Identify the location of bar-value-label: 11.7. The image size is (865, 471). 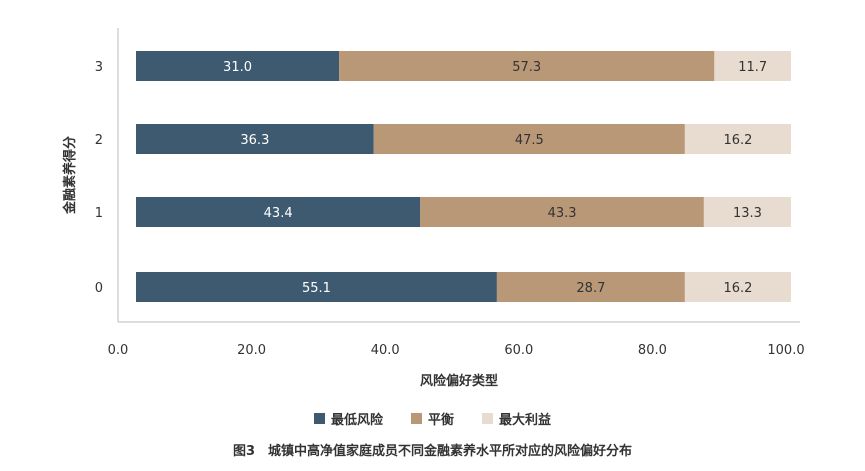
(752, 67).